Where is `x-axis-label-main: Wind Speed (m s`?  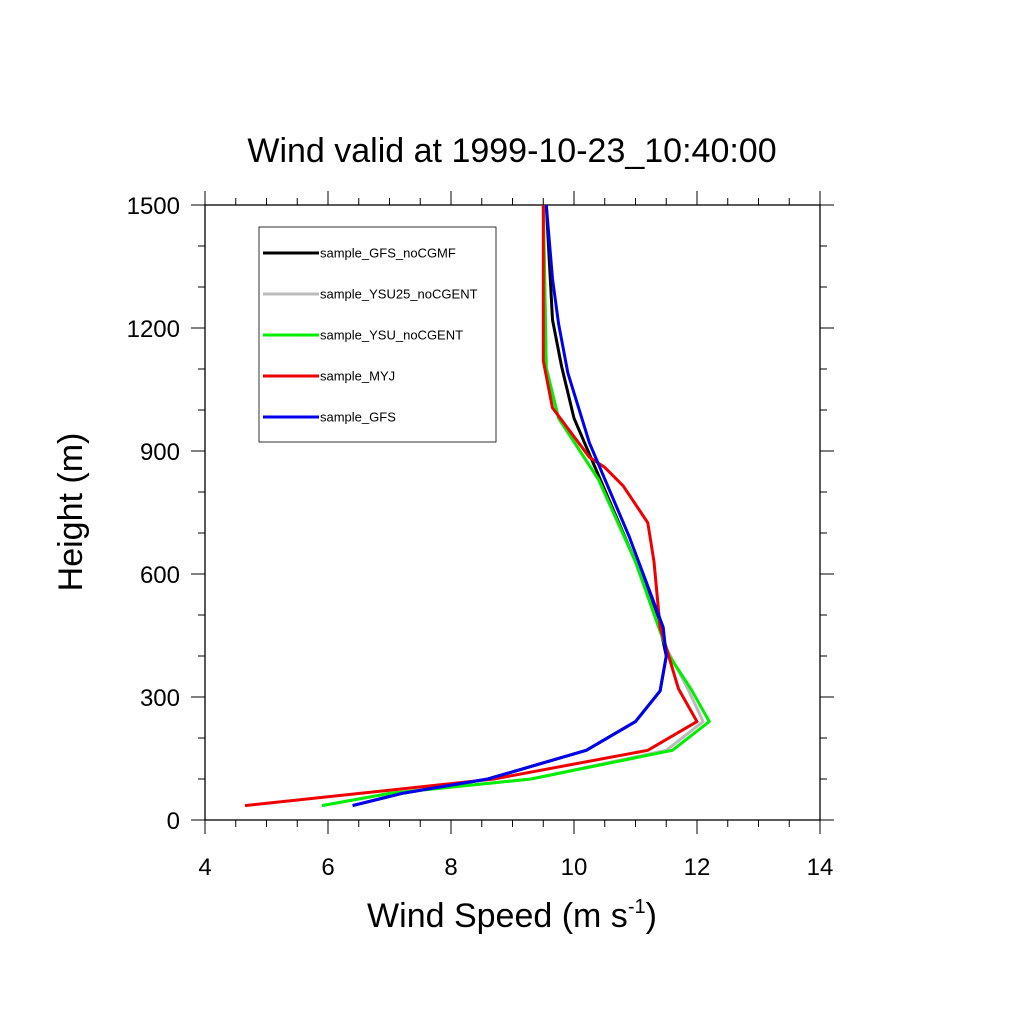
x-axis-label-main: Wind Speed (m s is located at coordinates (497, 916).